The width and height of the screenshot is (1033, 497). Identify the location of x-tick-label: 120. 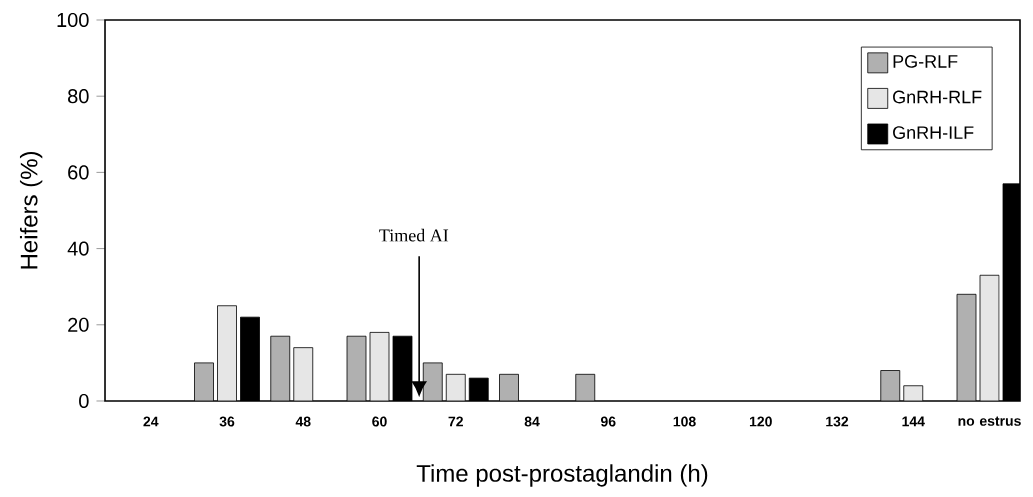
(760, 421).